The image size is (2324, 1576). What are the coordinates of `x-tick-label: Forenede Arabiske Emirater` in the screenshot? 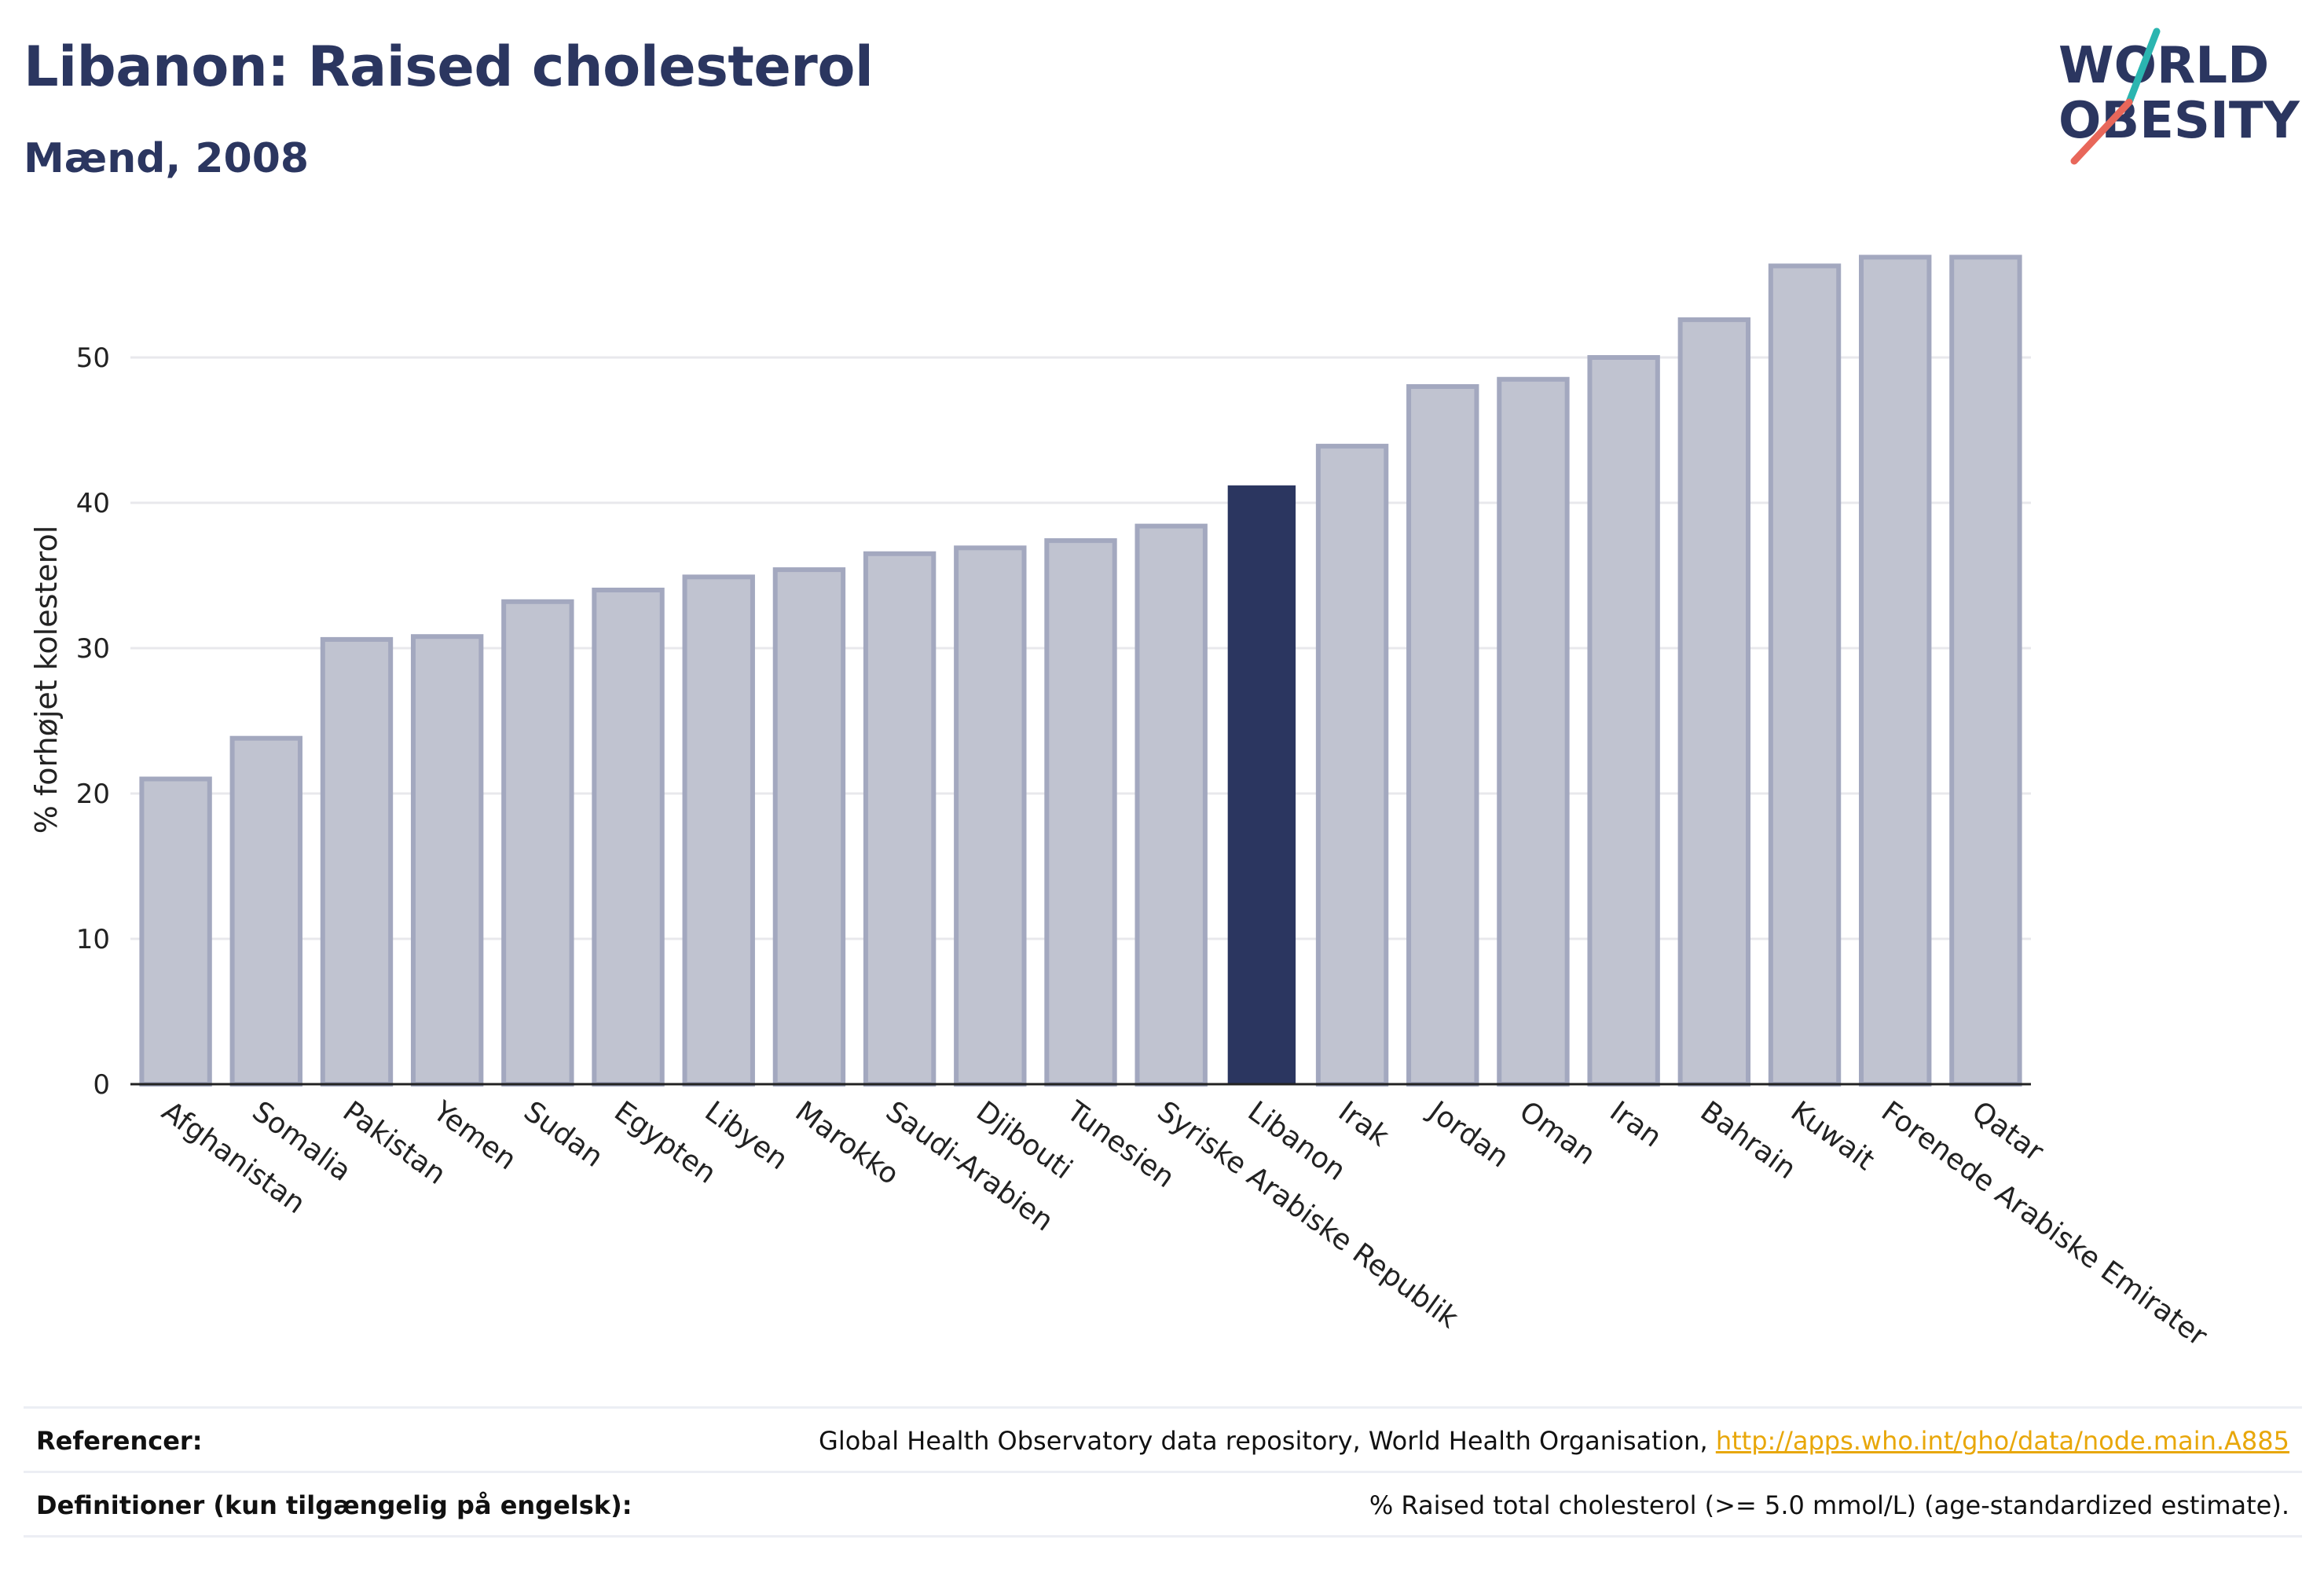 It's located at (2044, 1224).